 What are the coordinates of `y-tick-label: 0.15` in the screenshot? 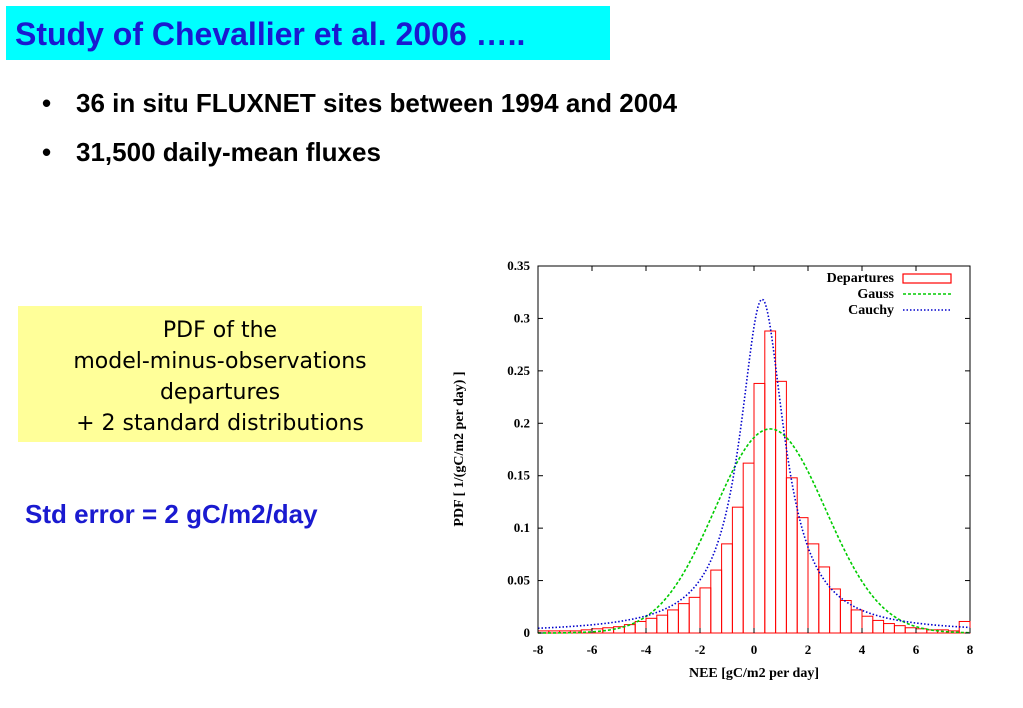 It's located at (518, 475).